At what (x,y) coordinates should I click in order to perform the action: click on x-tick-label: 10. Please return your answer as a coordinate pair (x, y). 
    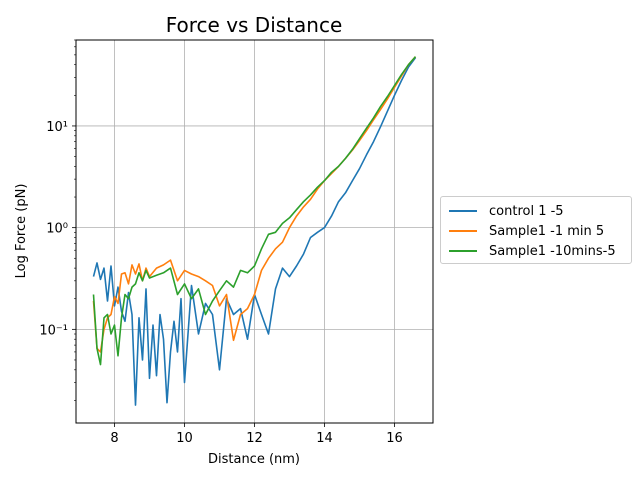
    Looking at the image, I should click on (184, 438).